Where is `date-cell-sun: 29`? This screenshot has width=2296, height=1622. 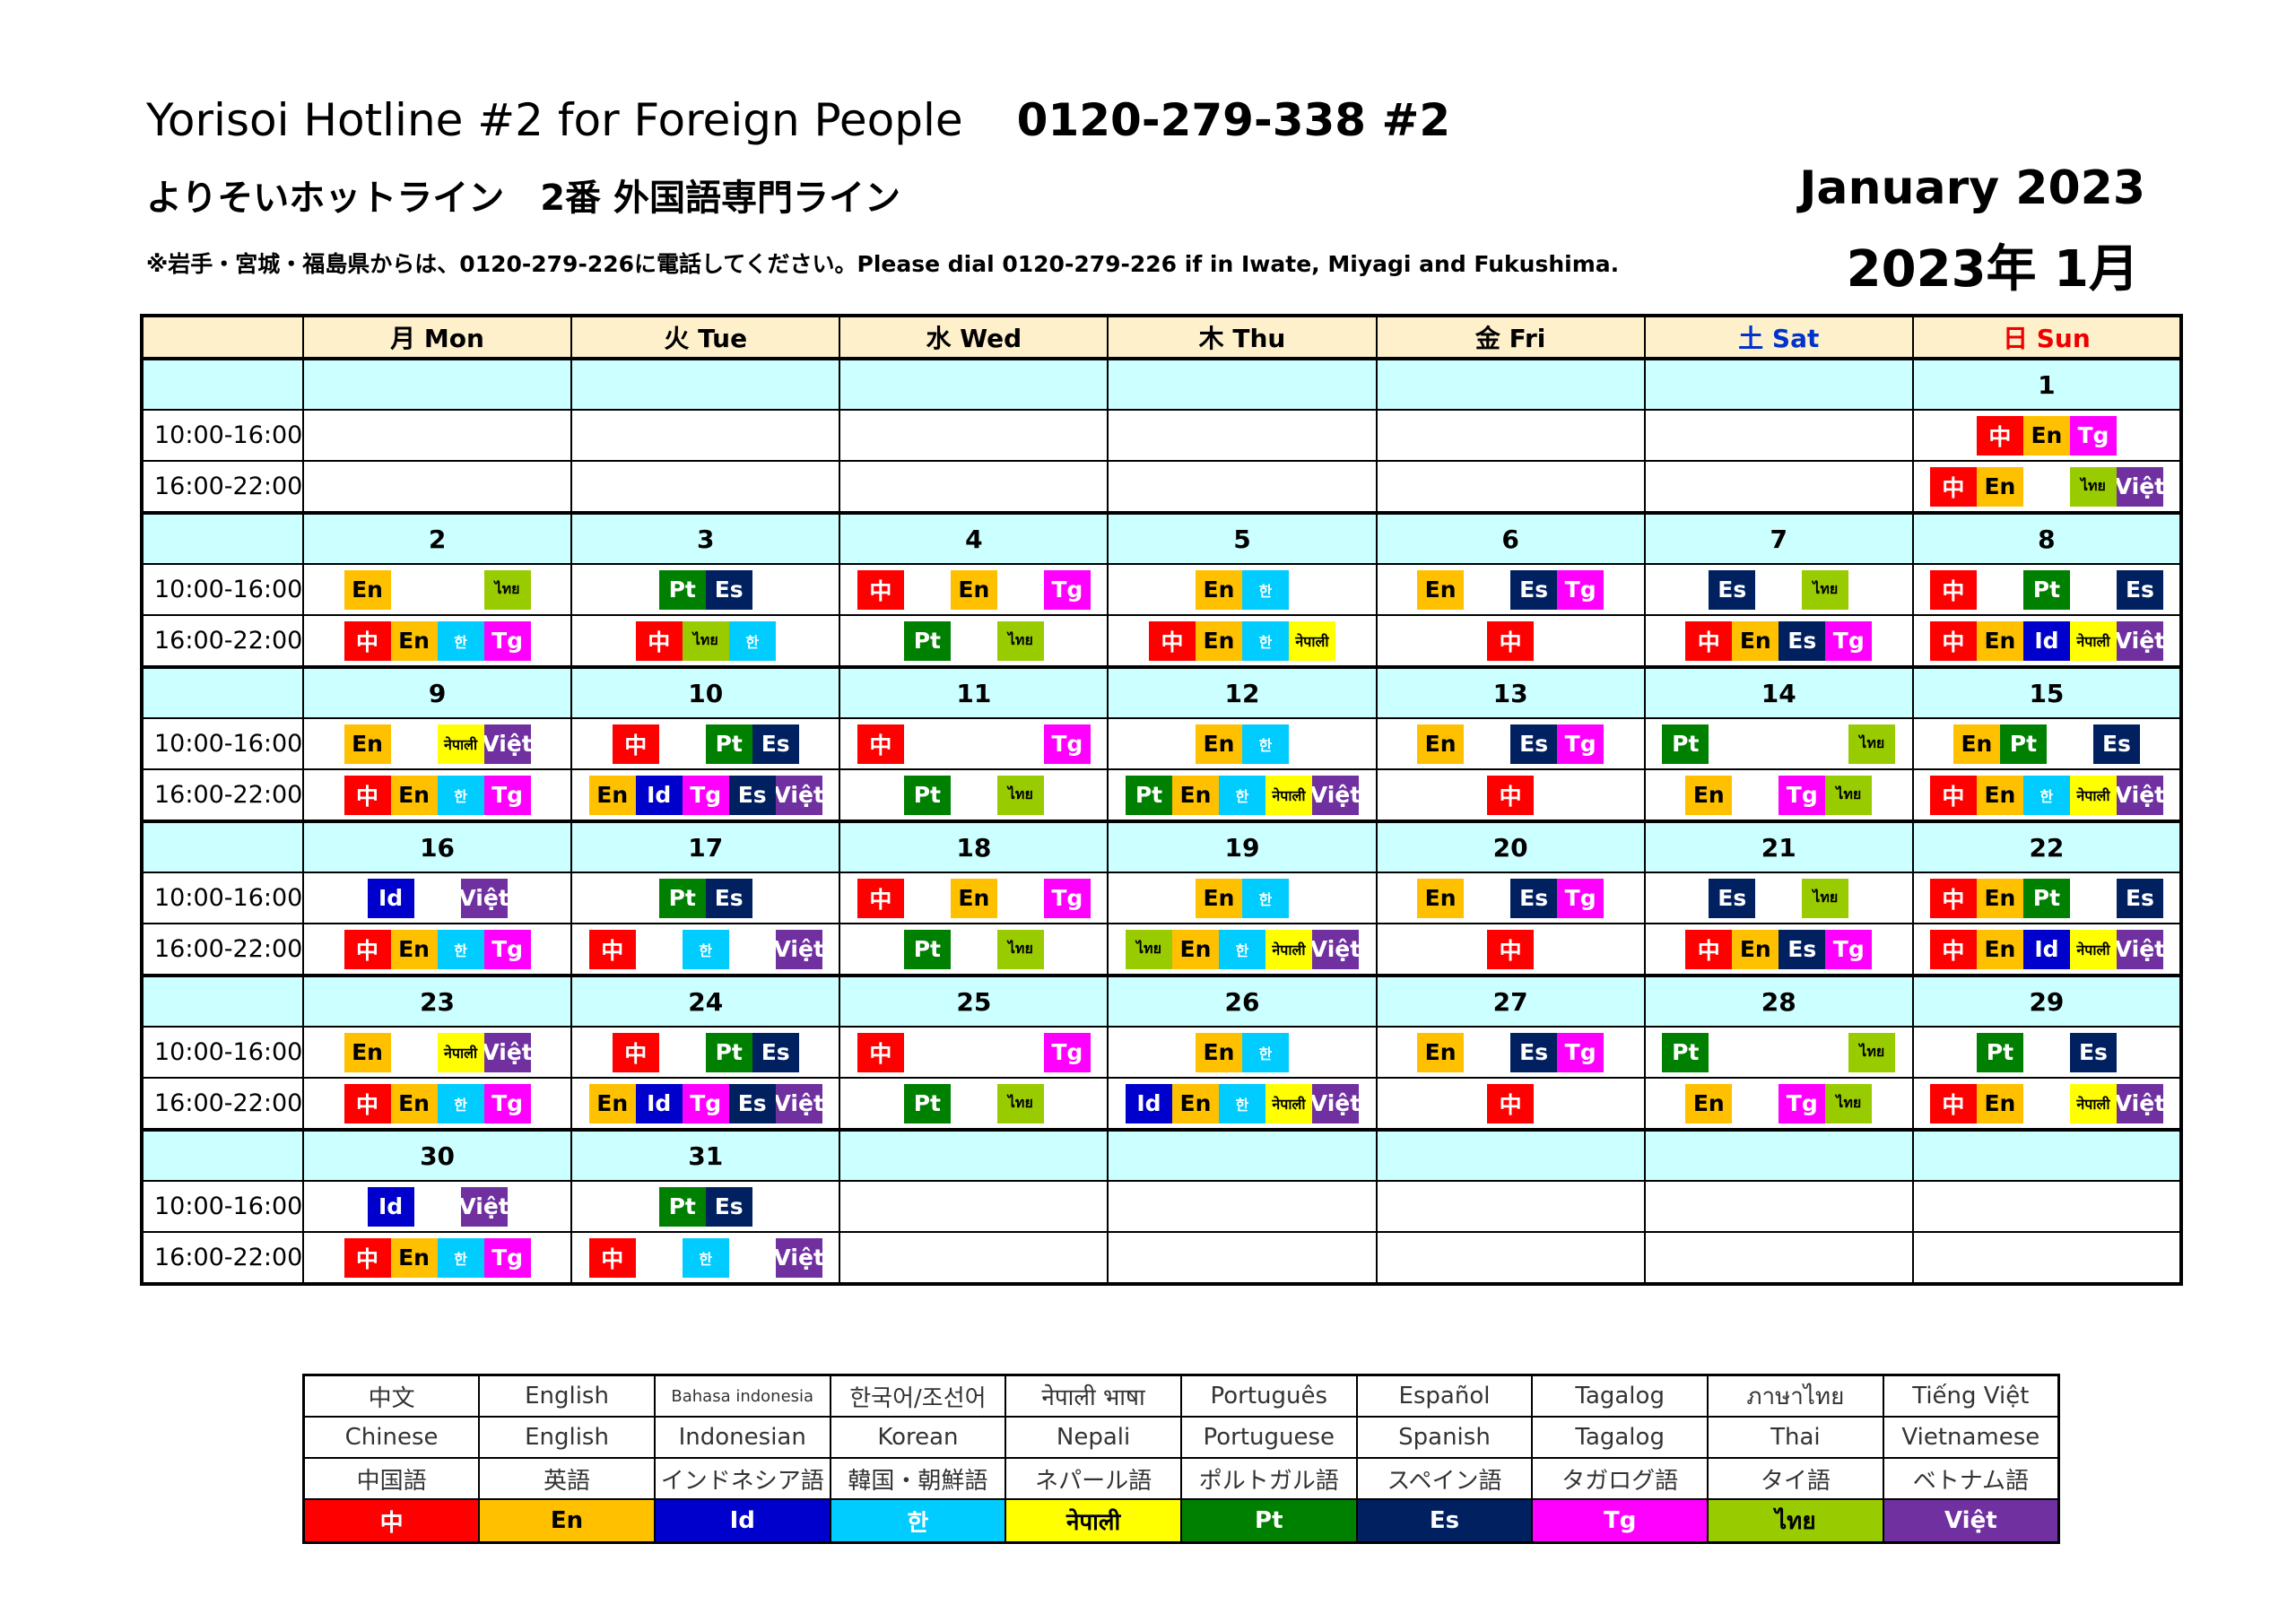 date-cell-sun: 29 is located at coordinates (2047, 1001).